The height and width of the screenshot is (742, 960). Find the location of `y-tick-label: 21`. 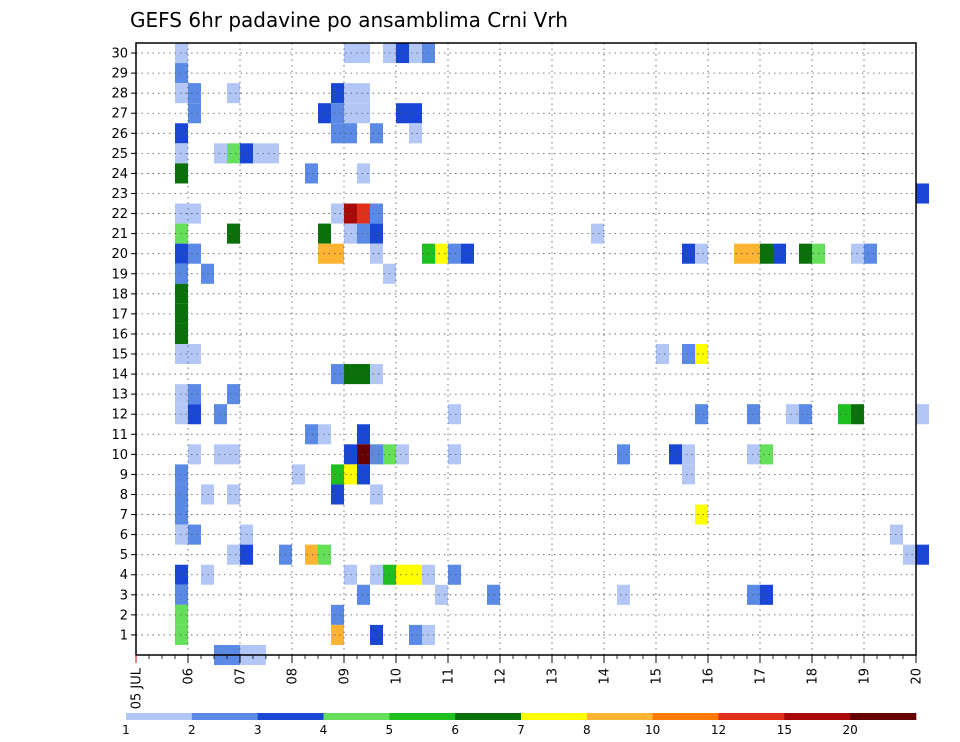

y-tick-label: 21 is located at coordinates (119, 234).